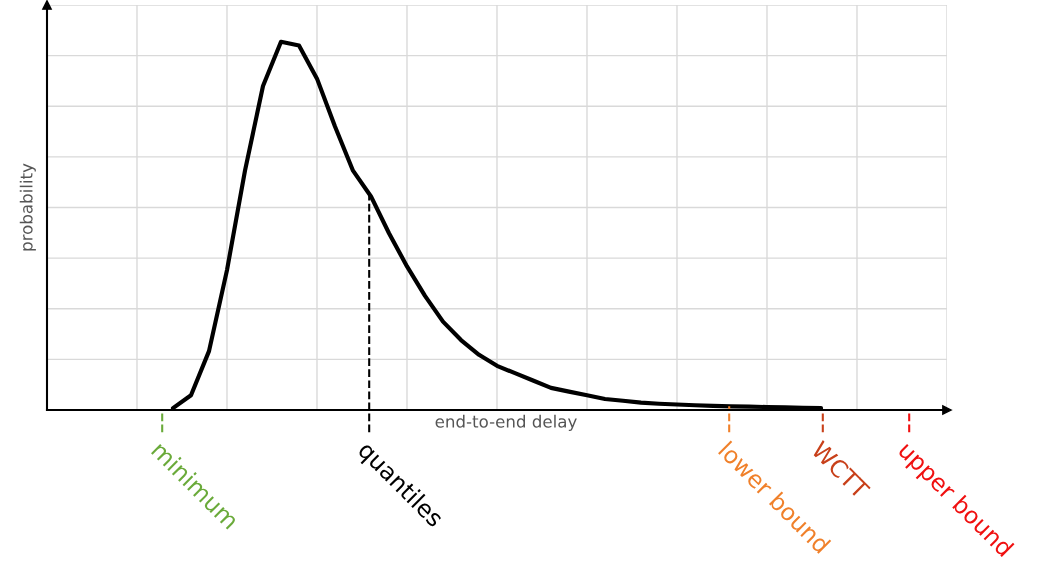 The width and height of the screenshot is (1062, 588). I want to click on y-axis-title: probability, so click(27, 207).